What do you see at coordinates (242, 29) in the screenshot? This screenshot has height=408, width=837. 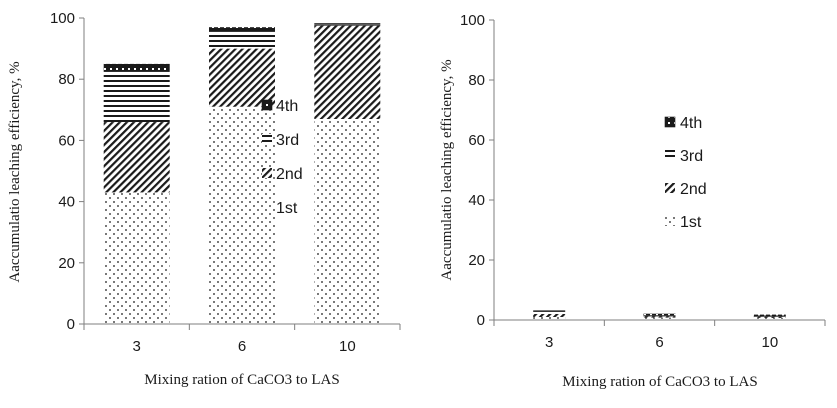 I see `left-bar-6-4th` at bounding box center [242, 29].